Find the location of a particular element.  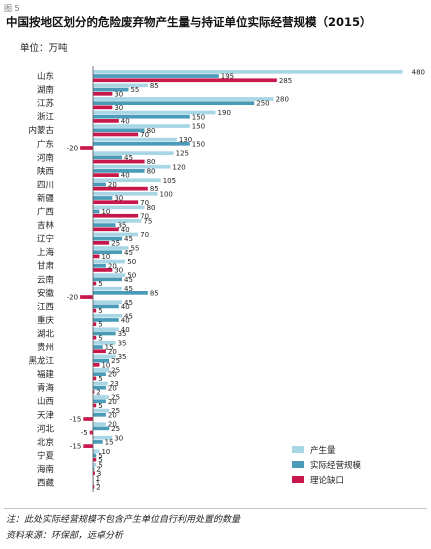

data-label: 30 is located at coordinates (118, 94).